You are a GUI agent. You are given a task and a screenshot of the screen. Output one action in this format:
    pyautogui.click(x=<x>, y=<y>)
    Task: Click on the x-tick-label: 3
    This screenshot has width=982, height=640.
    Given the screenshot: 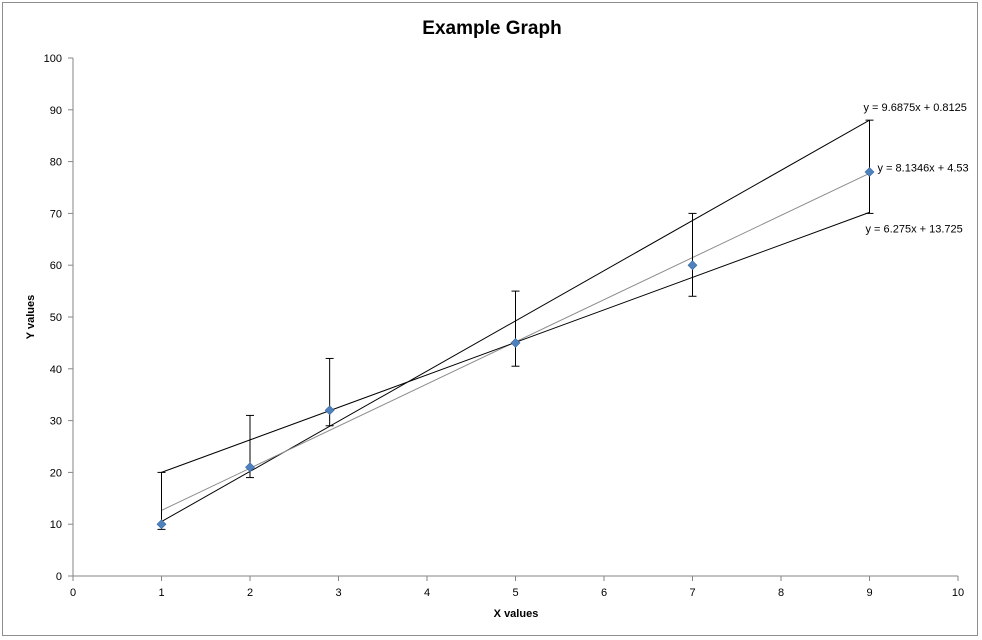 What is the action you would take?
    pyautogui.click(x=338, y=593)
    